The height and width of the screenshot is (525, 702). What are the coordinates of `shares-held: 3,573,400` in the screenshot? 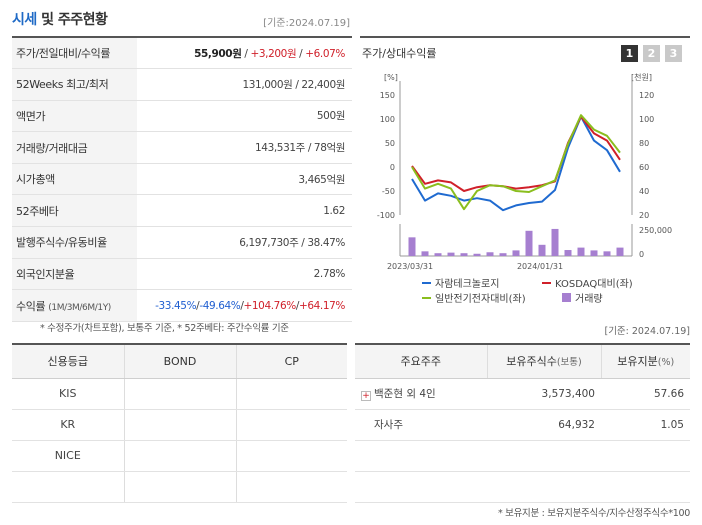 It's located at (544, 394).